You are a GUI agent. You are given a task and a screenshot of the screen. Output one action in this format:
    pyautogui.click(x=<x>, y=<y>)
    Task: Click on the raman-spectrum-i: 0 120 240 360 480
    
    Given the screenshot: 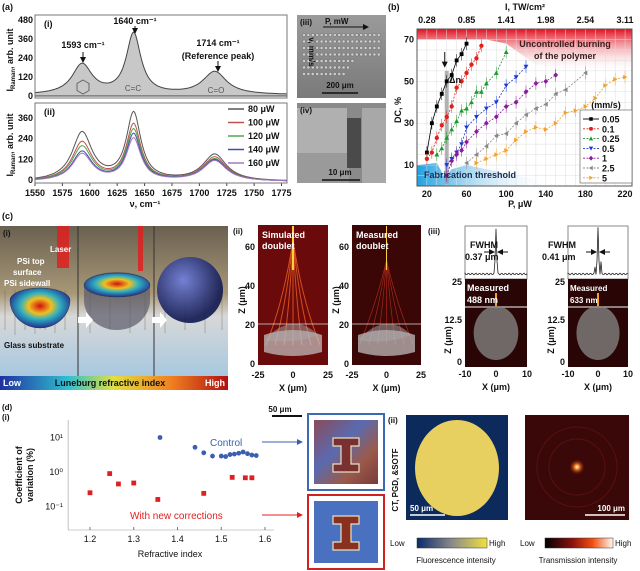 What is the action you would take?
    pyautogui.click(x=153, y=58)
    